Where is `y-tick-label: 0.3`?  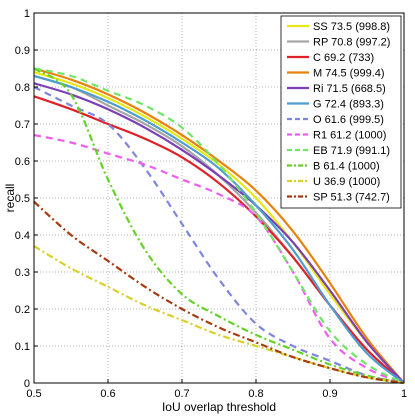
y-tick-label: 0.3 is located at coordinates (22, 273).